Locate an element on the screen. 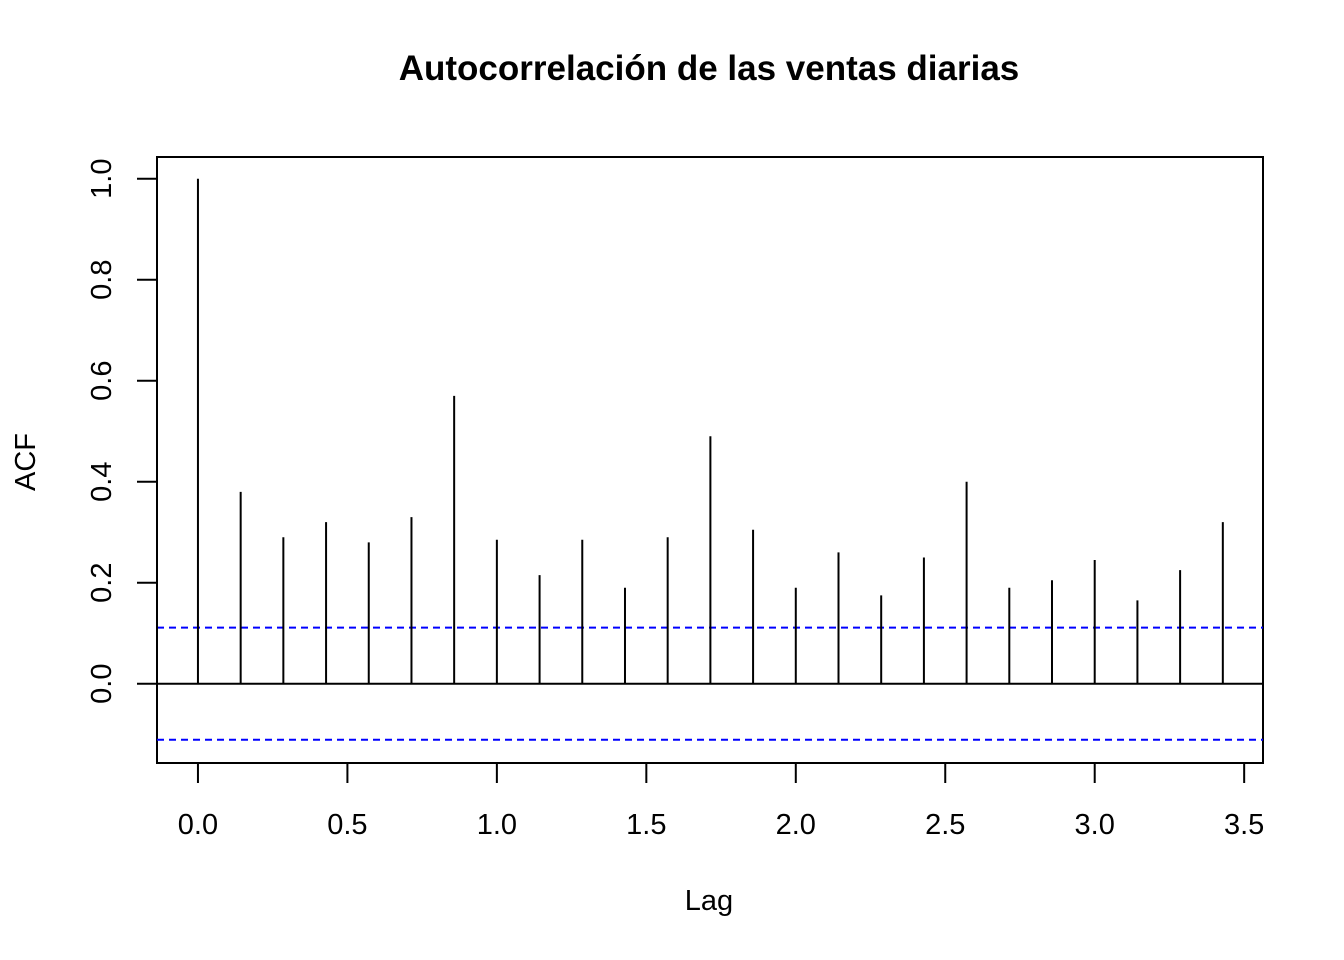 The image size is (1344, 960). x-tick-label: 3.5 is located at coordinates (1244, 825).